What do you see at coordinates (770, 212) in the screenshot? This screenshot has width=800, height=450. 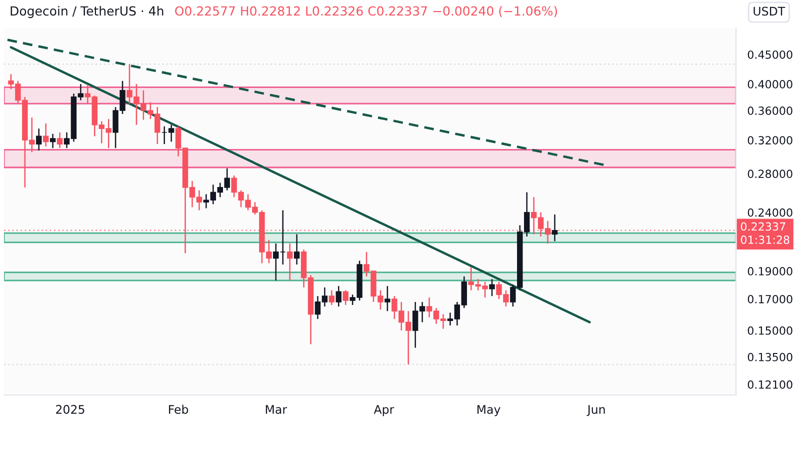 I see `y-tick-label: 0.24000` at bounding box center [770, 212].